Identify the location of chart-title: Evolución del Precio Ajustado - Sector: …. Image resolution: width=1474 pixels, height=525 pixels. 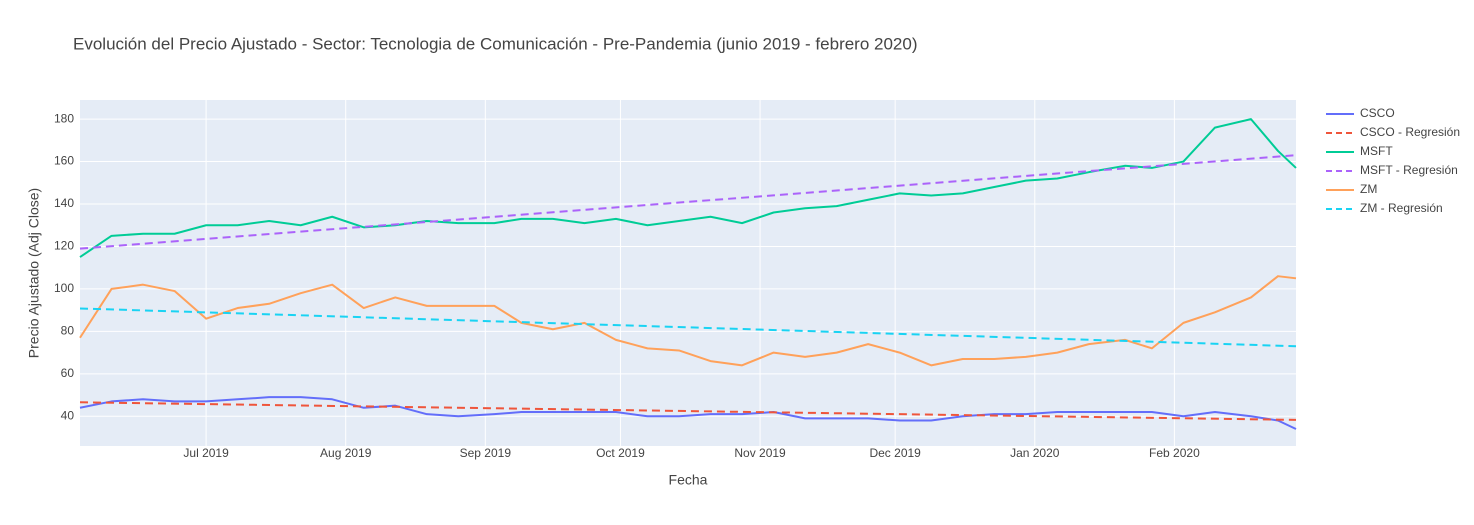
(495, 43).